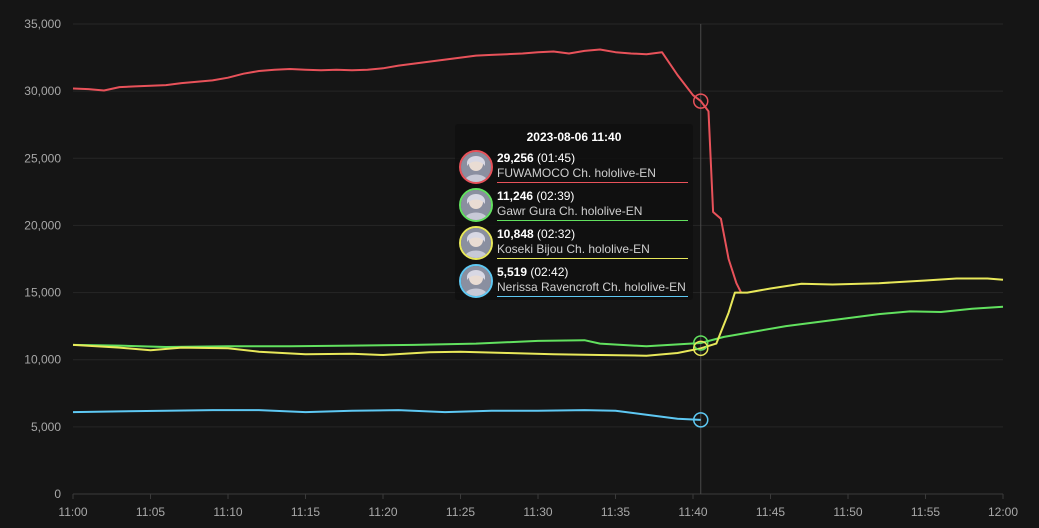 This screenshot has height=528, width=1039. I want to click on y-tick-label: 10,000, so click(42, 360).